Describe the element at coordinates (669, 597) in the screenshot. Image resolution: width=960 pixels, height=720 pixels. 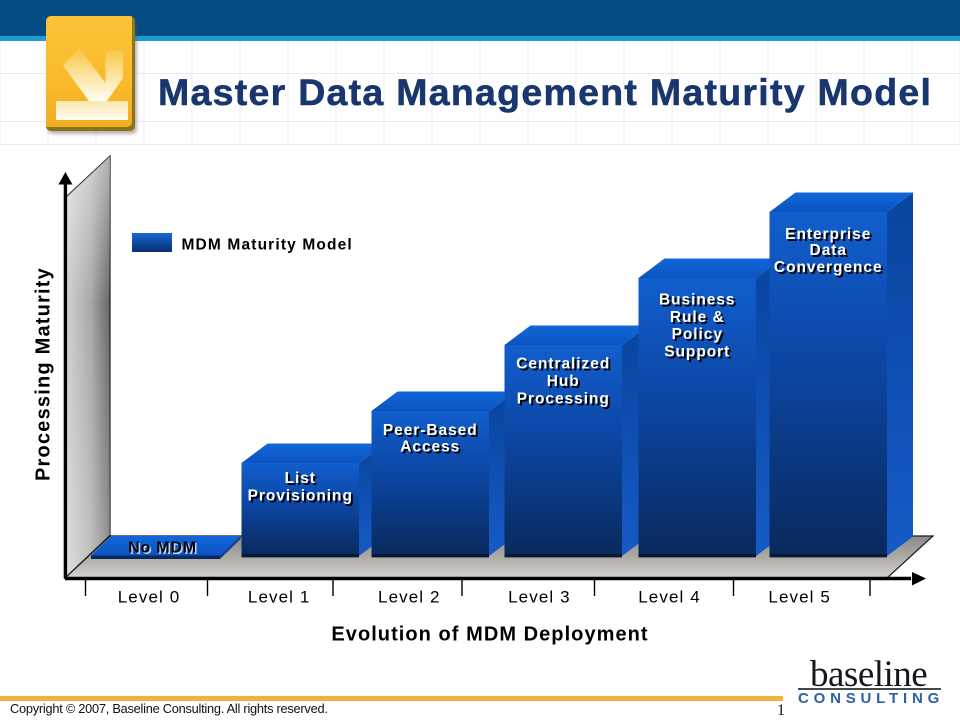
I see `svg-text: Level 4` at that location.